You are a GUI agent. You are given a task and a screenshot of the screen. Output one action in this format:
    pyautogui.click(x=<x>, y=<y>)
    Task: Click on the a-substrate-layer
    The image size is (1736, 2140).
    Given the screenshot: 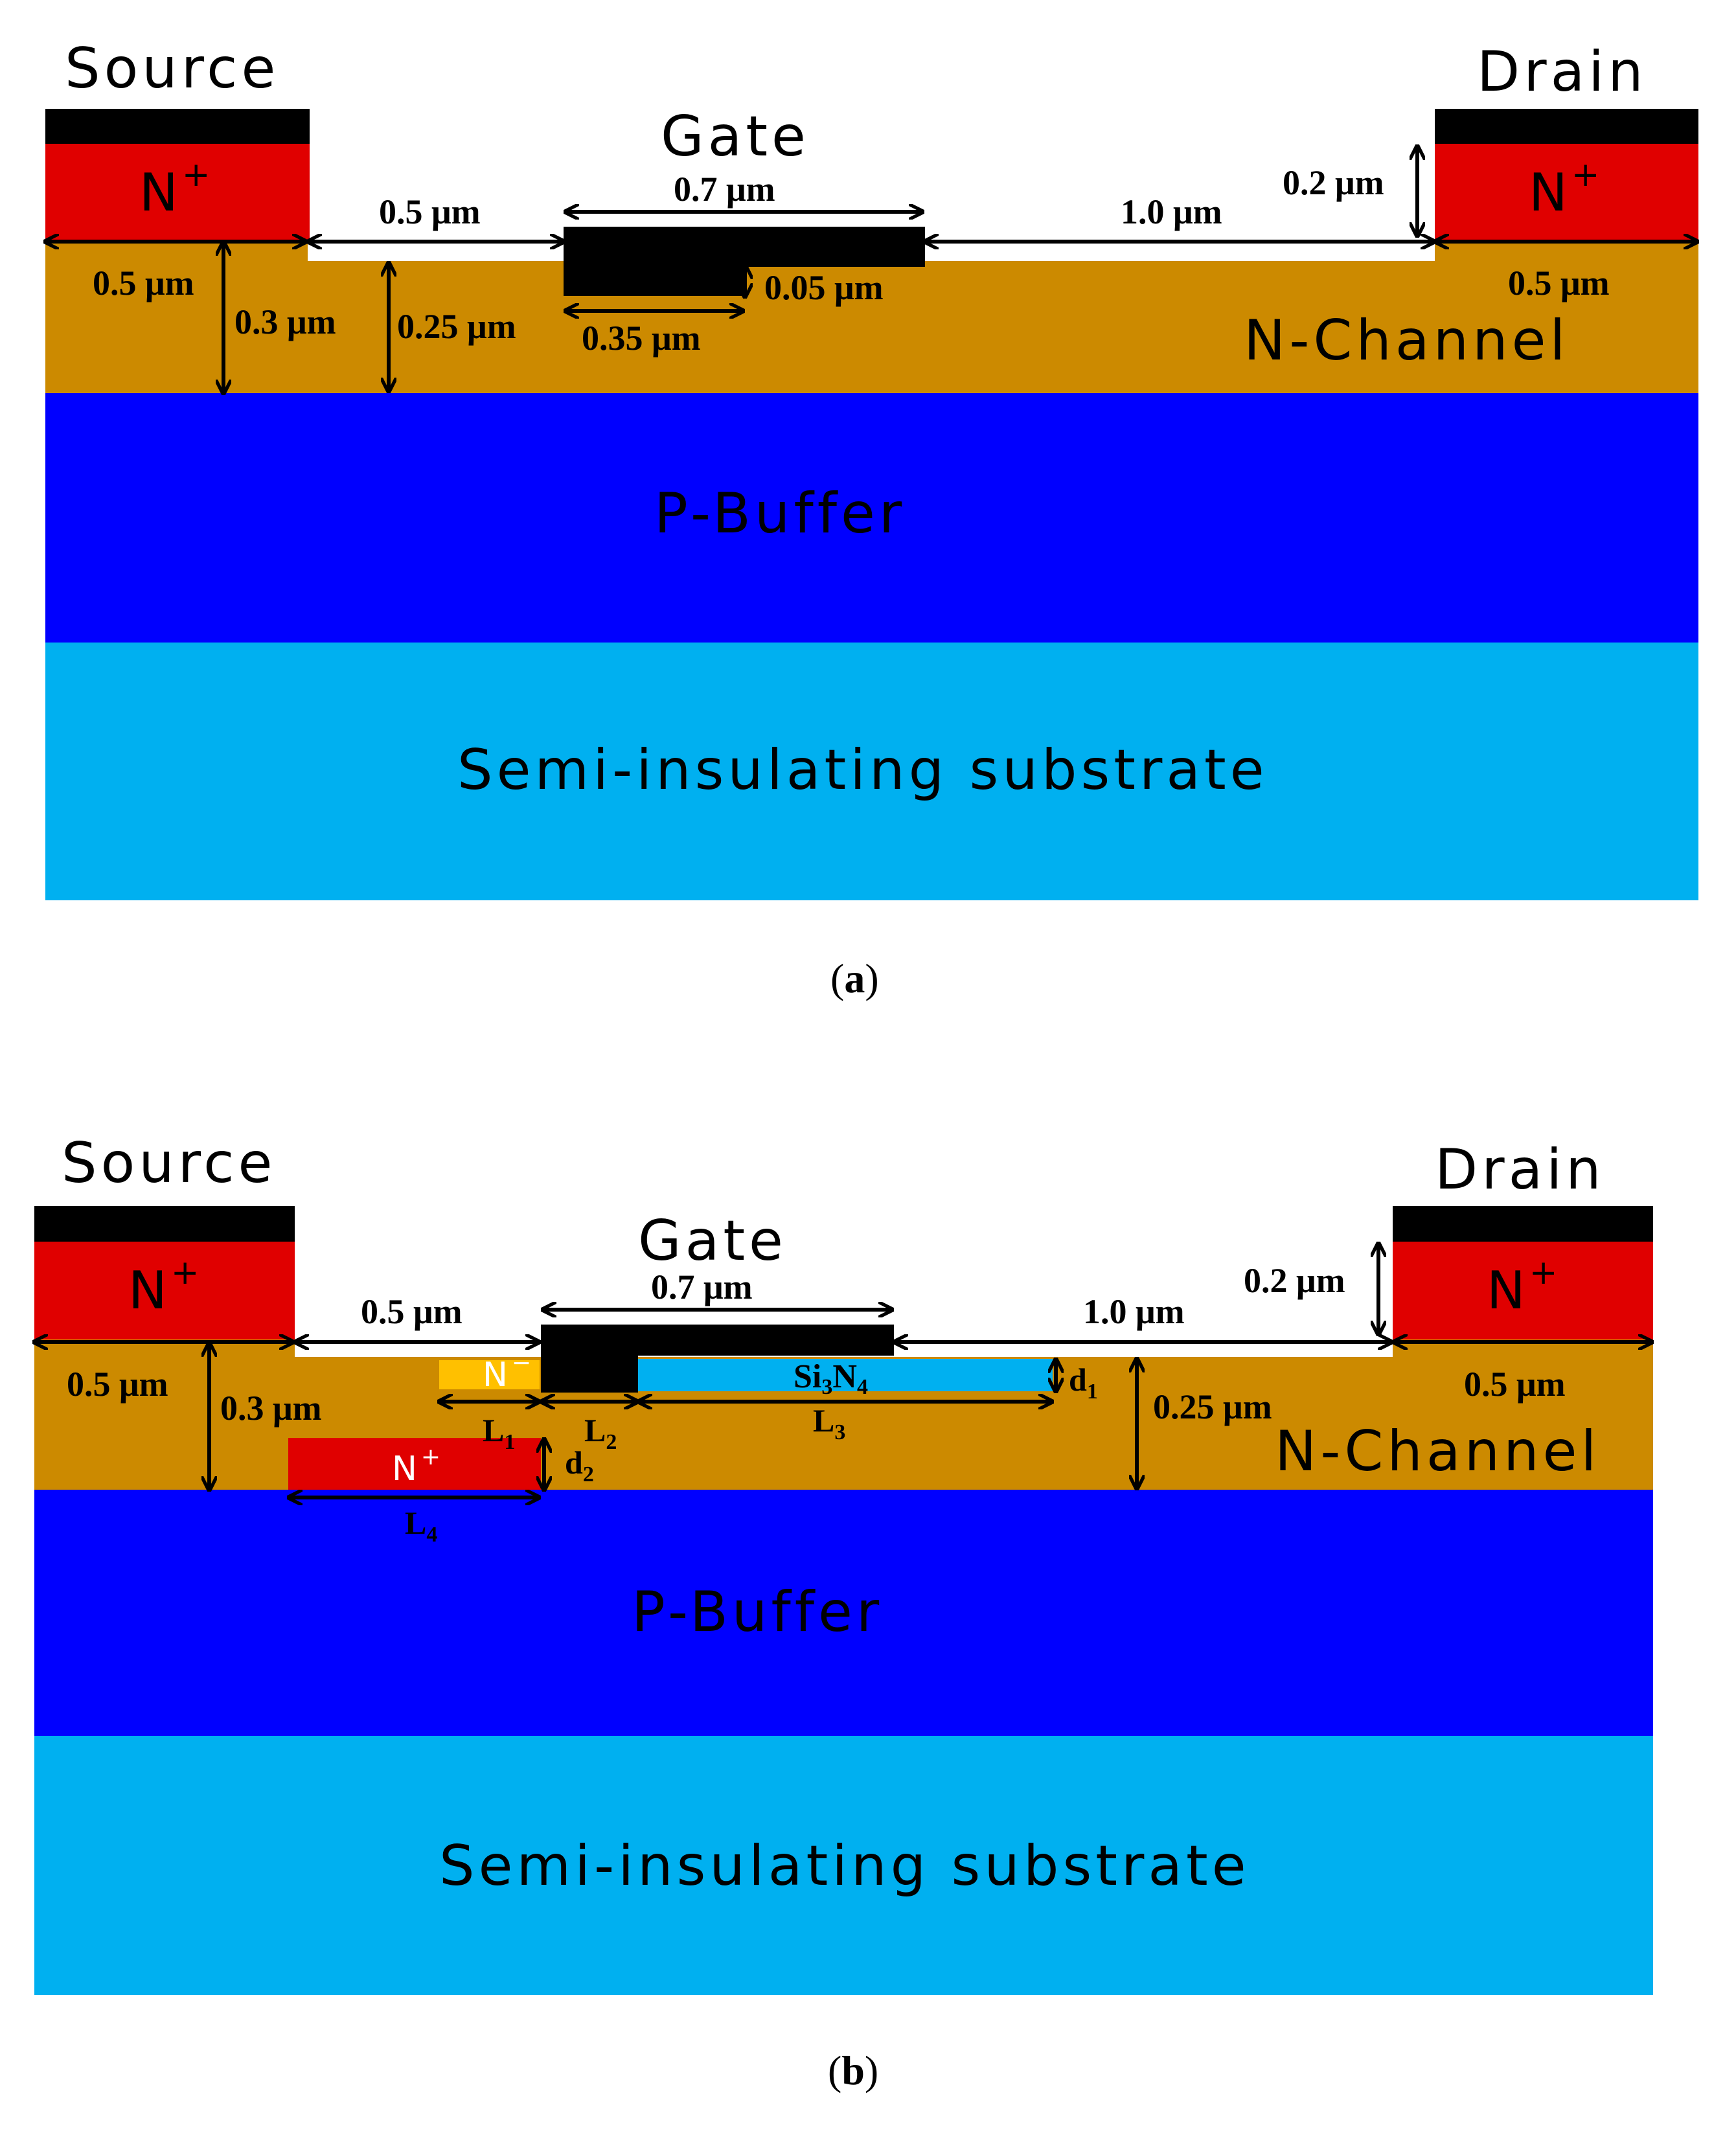 What is the action you would take?
    pyautogui.click(x=872, y=771)
    